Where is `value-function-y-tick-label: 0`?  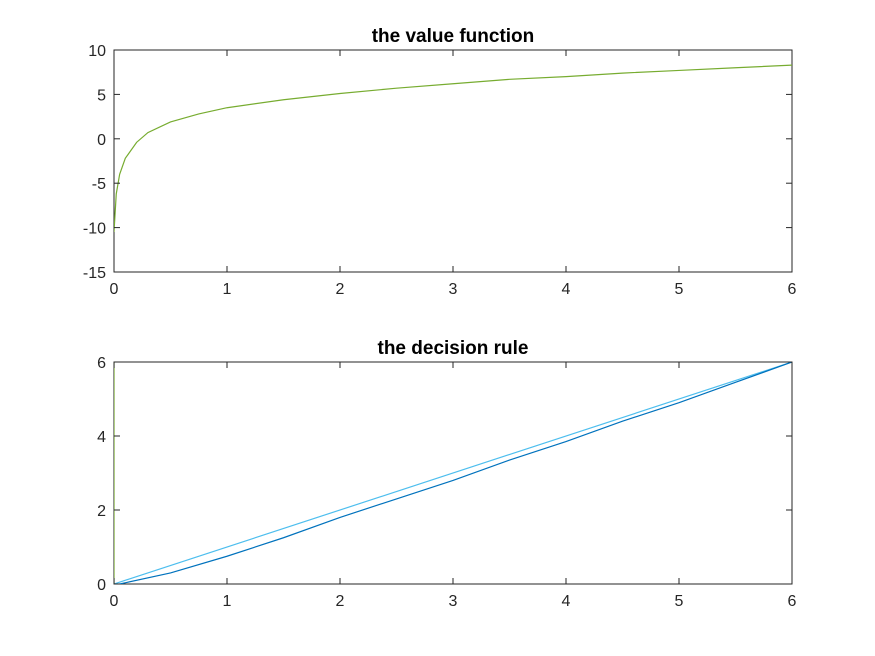
value-function-y-tick-label: 0 is located at coordinates (101, 140).